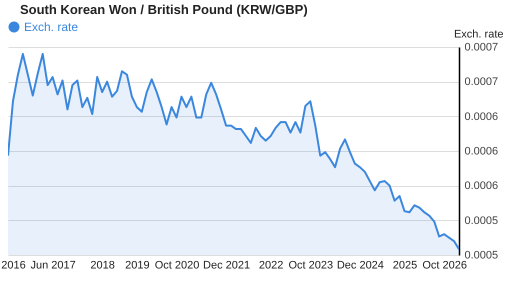 This screenshot has width=507, height=288. I want to click on chart-title: South Korean Won / British Pound (KRW/GBP), so click(164, 9).